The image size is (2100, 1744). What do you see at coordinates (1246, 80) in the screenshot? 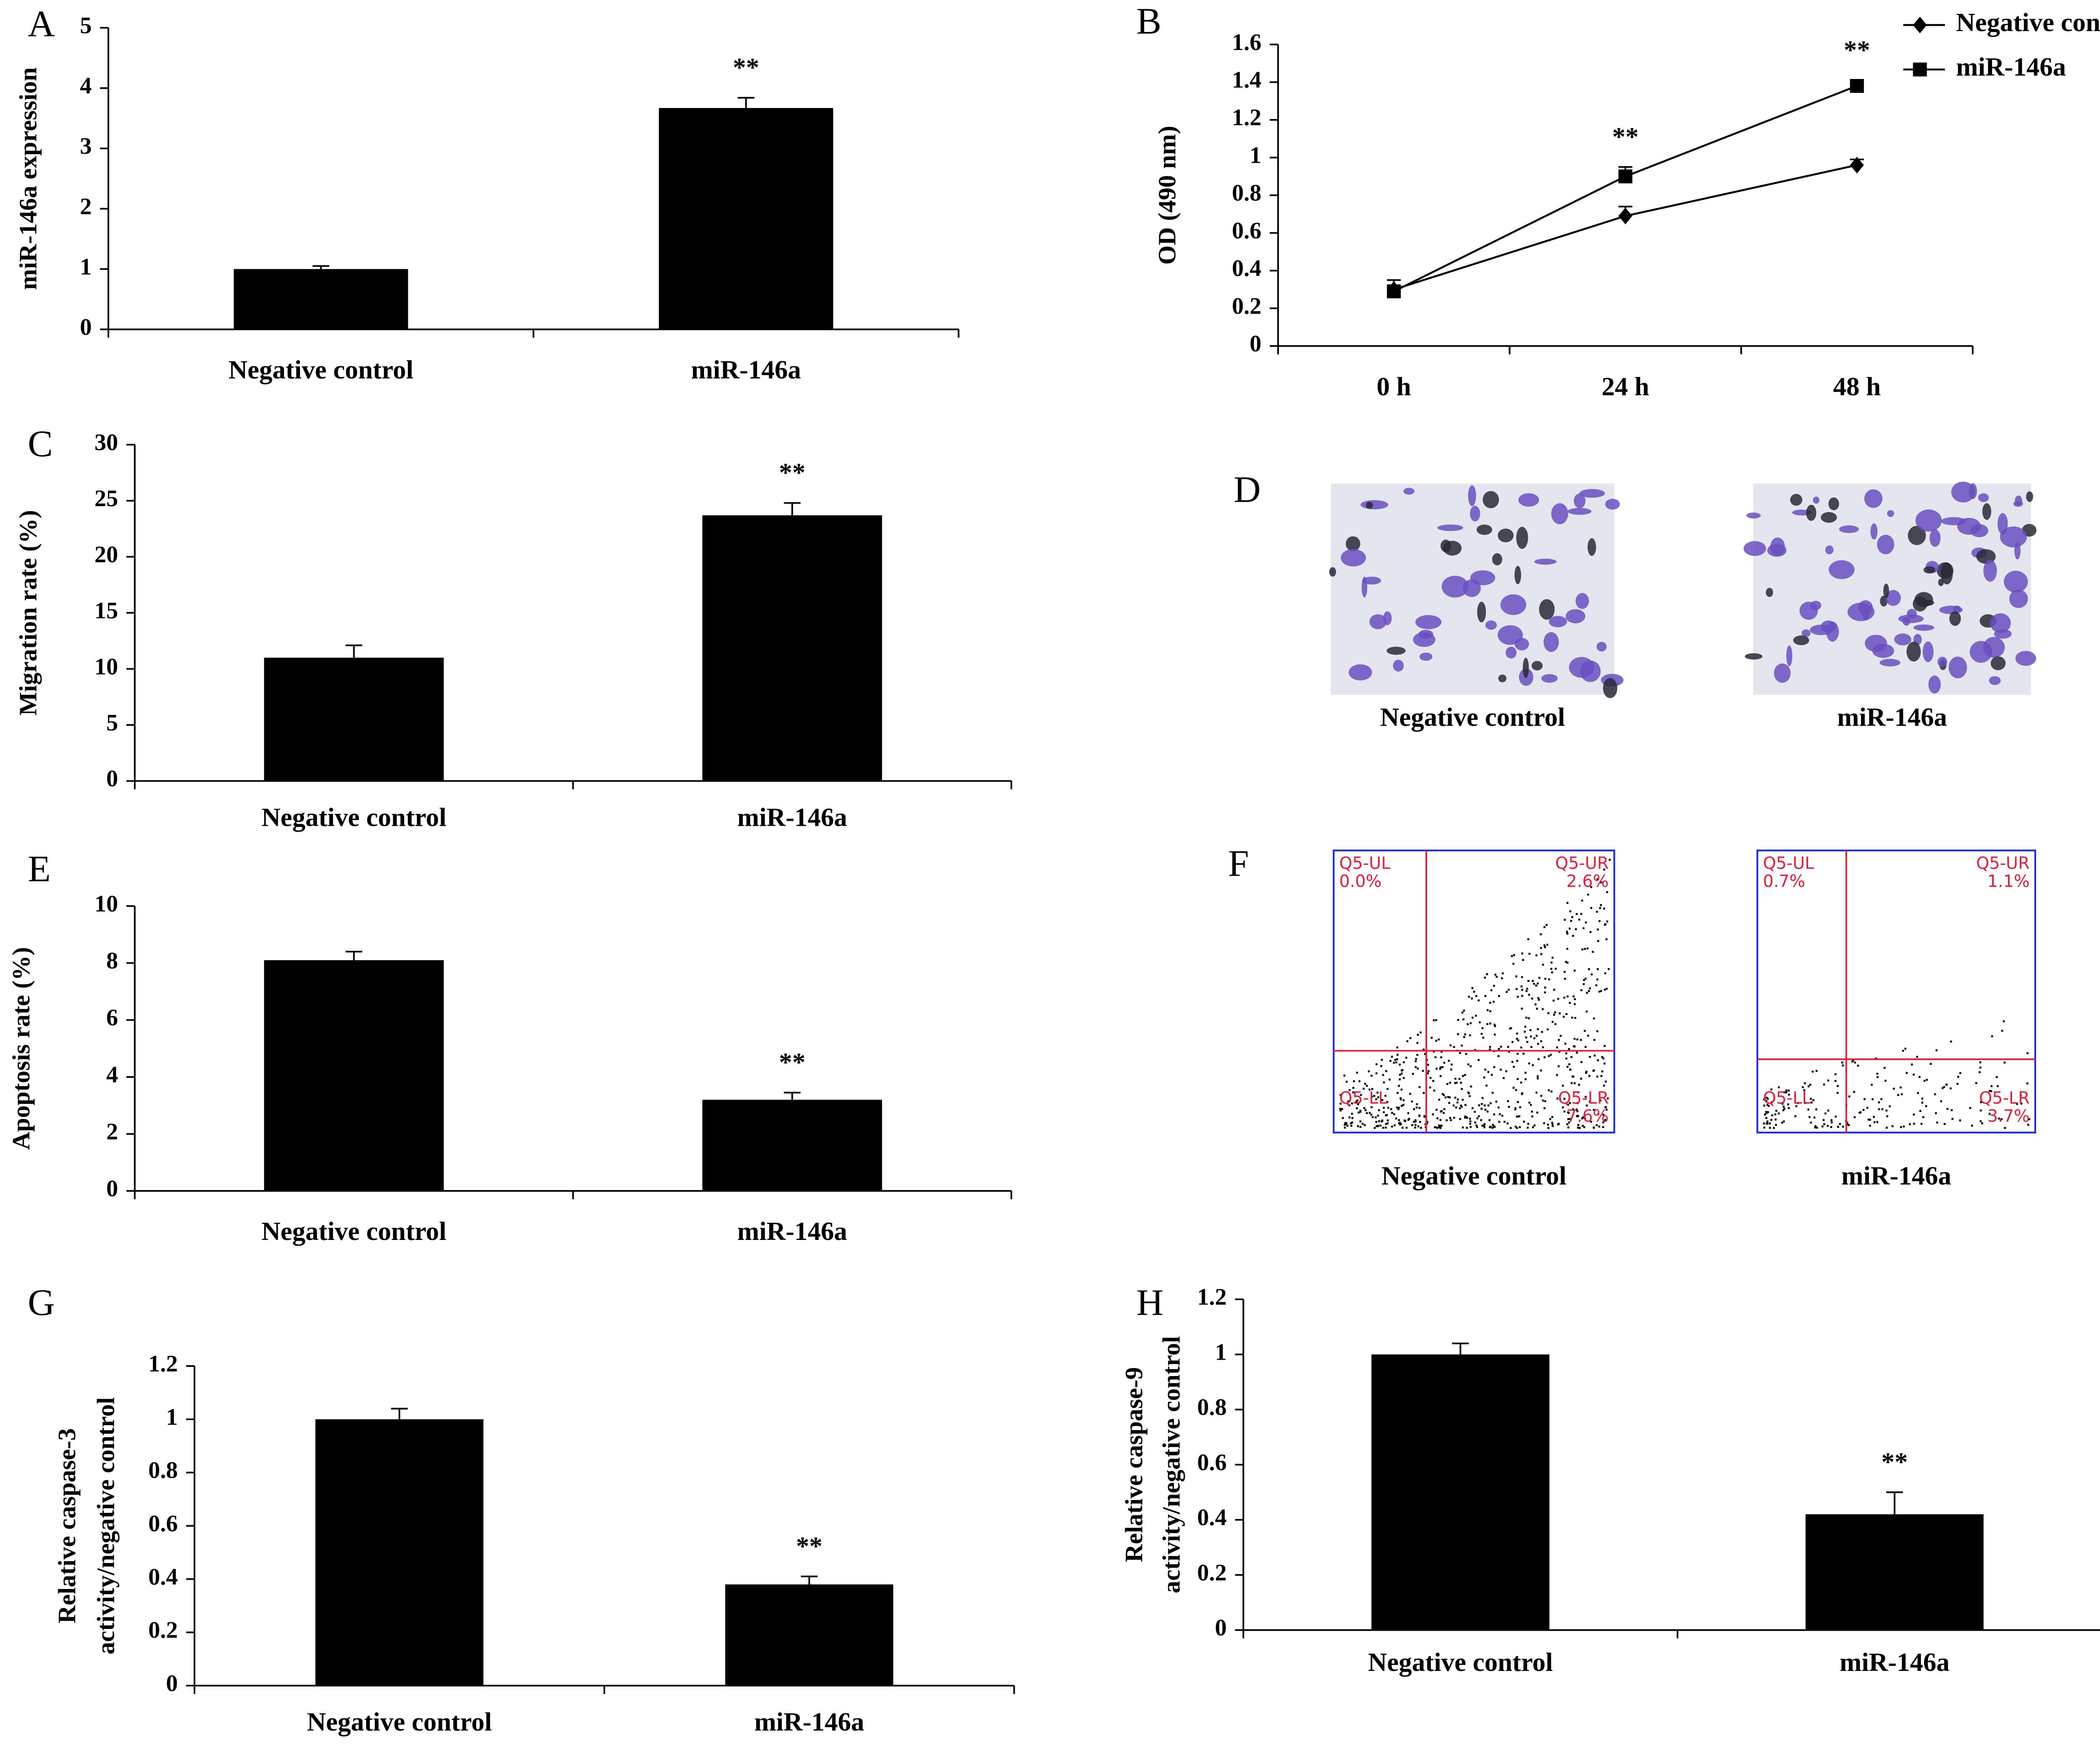
I see `y-tick-label: 1.4` at bounding box center [1246, 80].